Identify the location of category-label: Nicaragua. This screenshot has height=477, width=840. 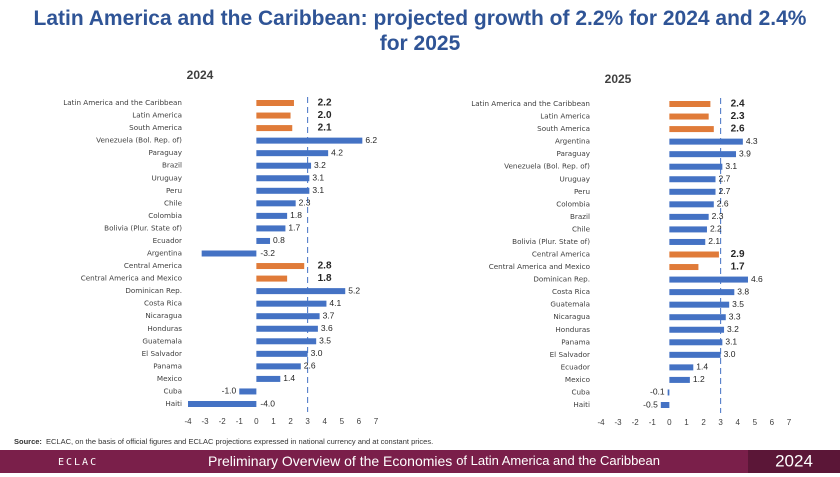
(163, 315).